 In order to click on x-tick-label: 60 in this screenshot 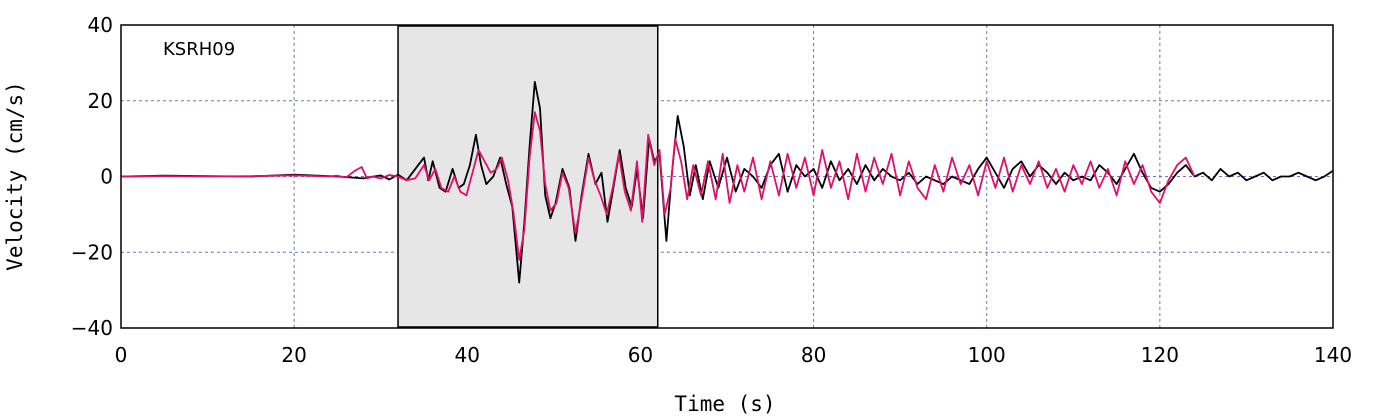, I will do `click(640, 355)`.